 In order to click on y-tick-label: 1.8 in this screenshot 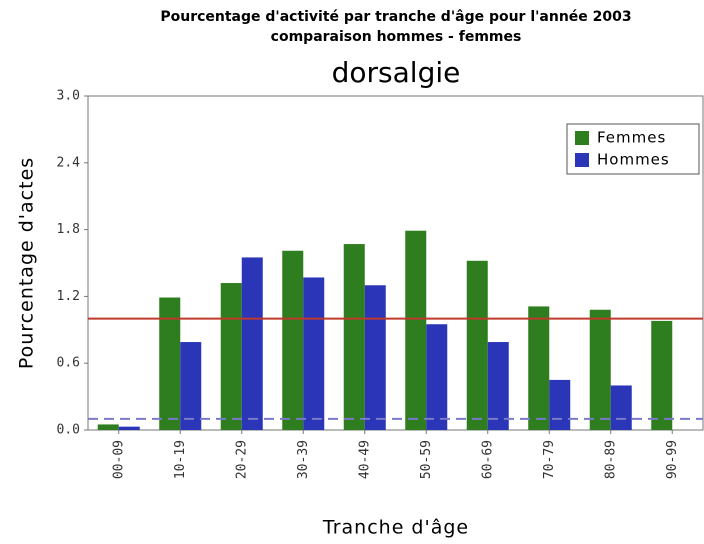, I will do `click(68, 229)`.